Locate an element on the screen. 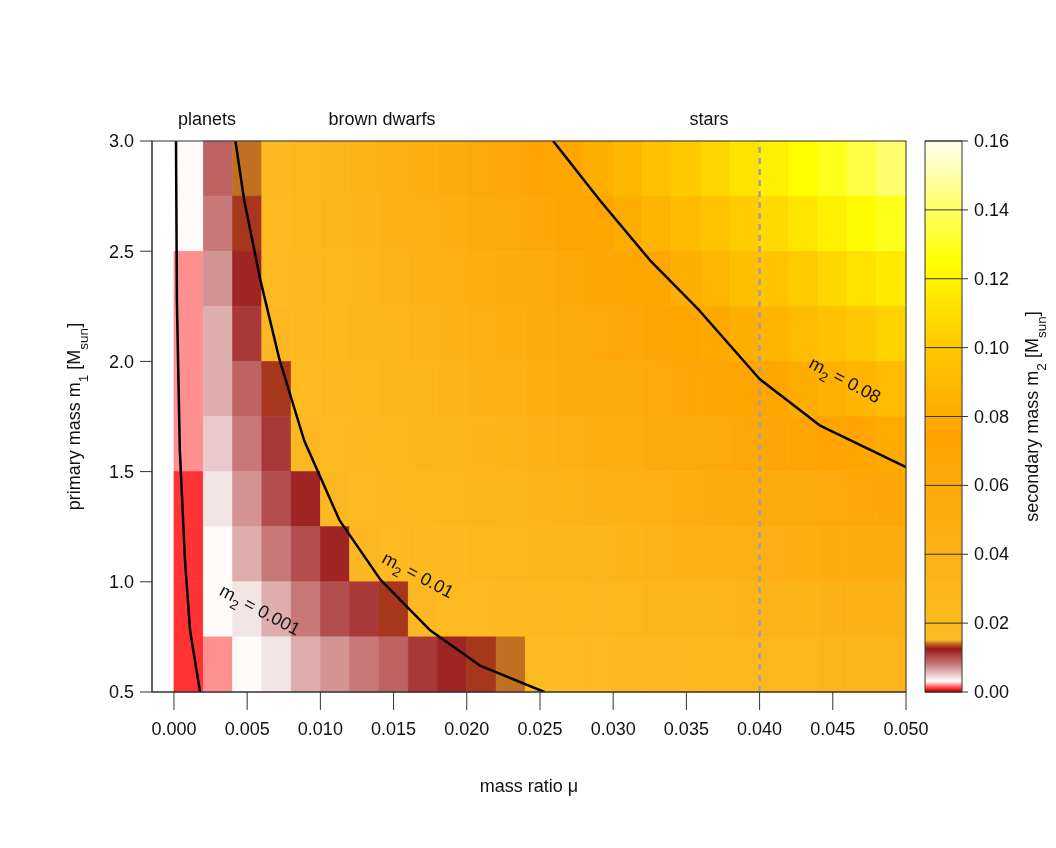 This screenshot has width=1056, height=848. y-tick-label: 2.5 is located at coordinates (121, 251).